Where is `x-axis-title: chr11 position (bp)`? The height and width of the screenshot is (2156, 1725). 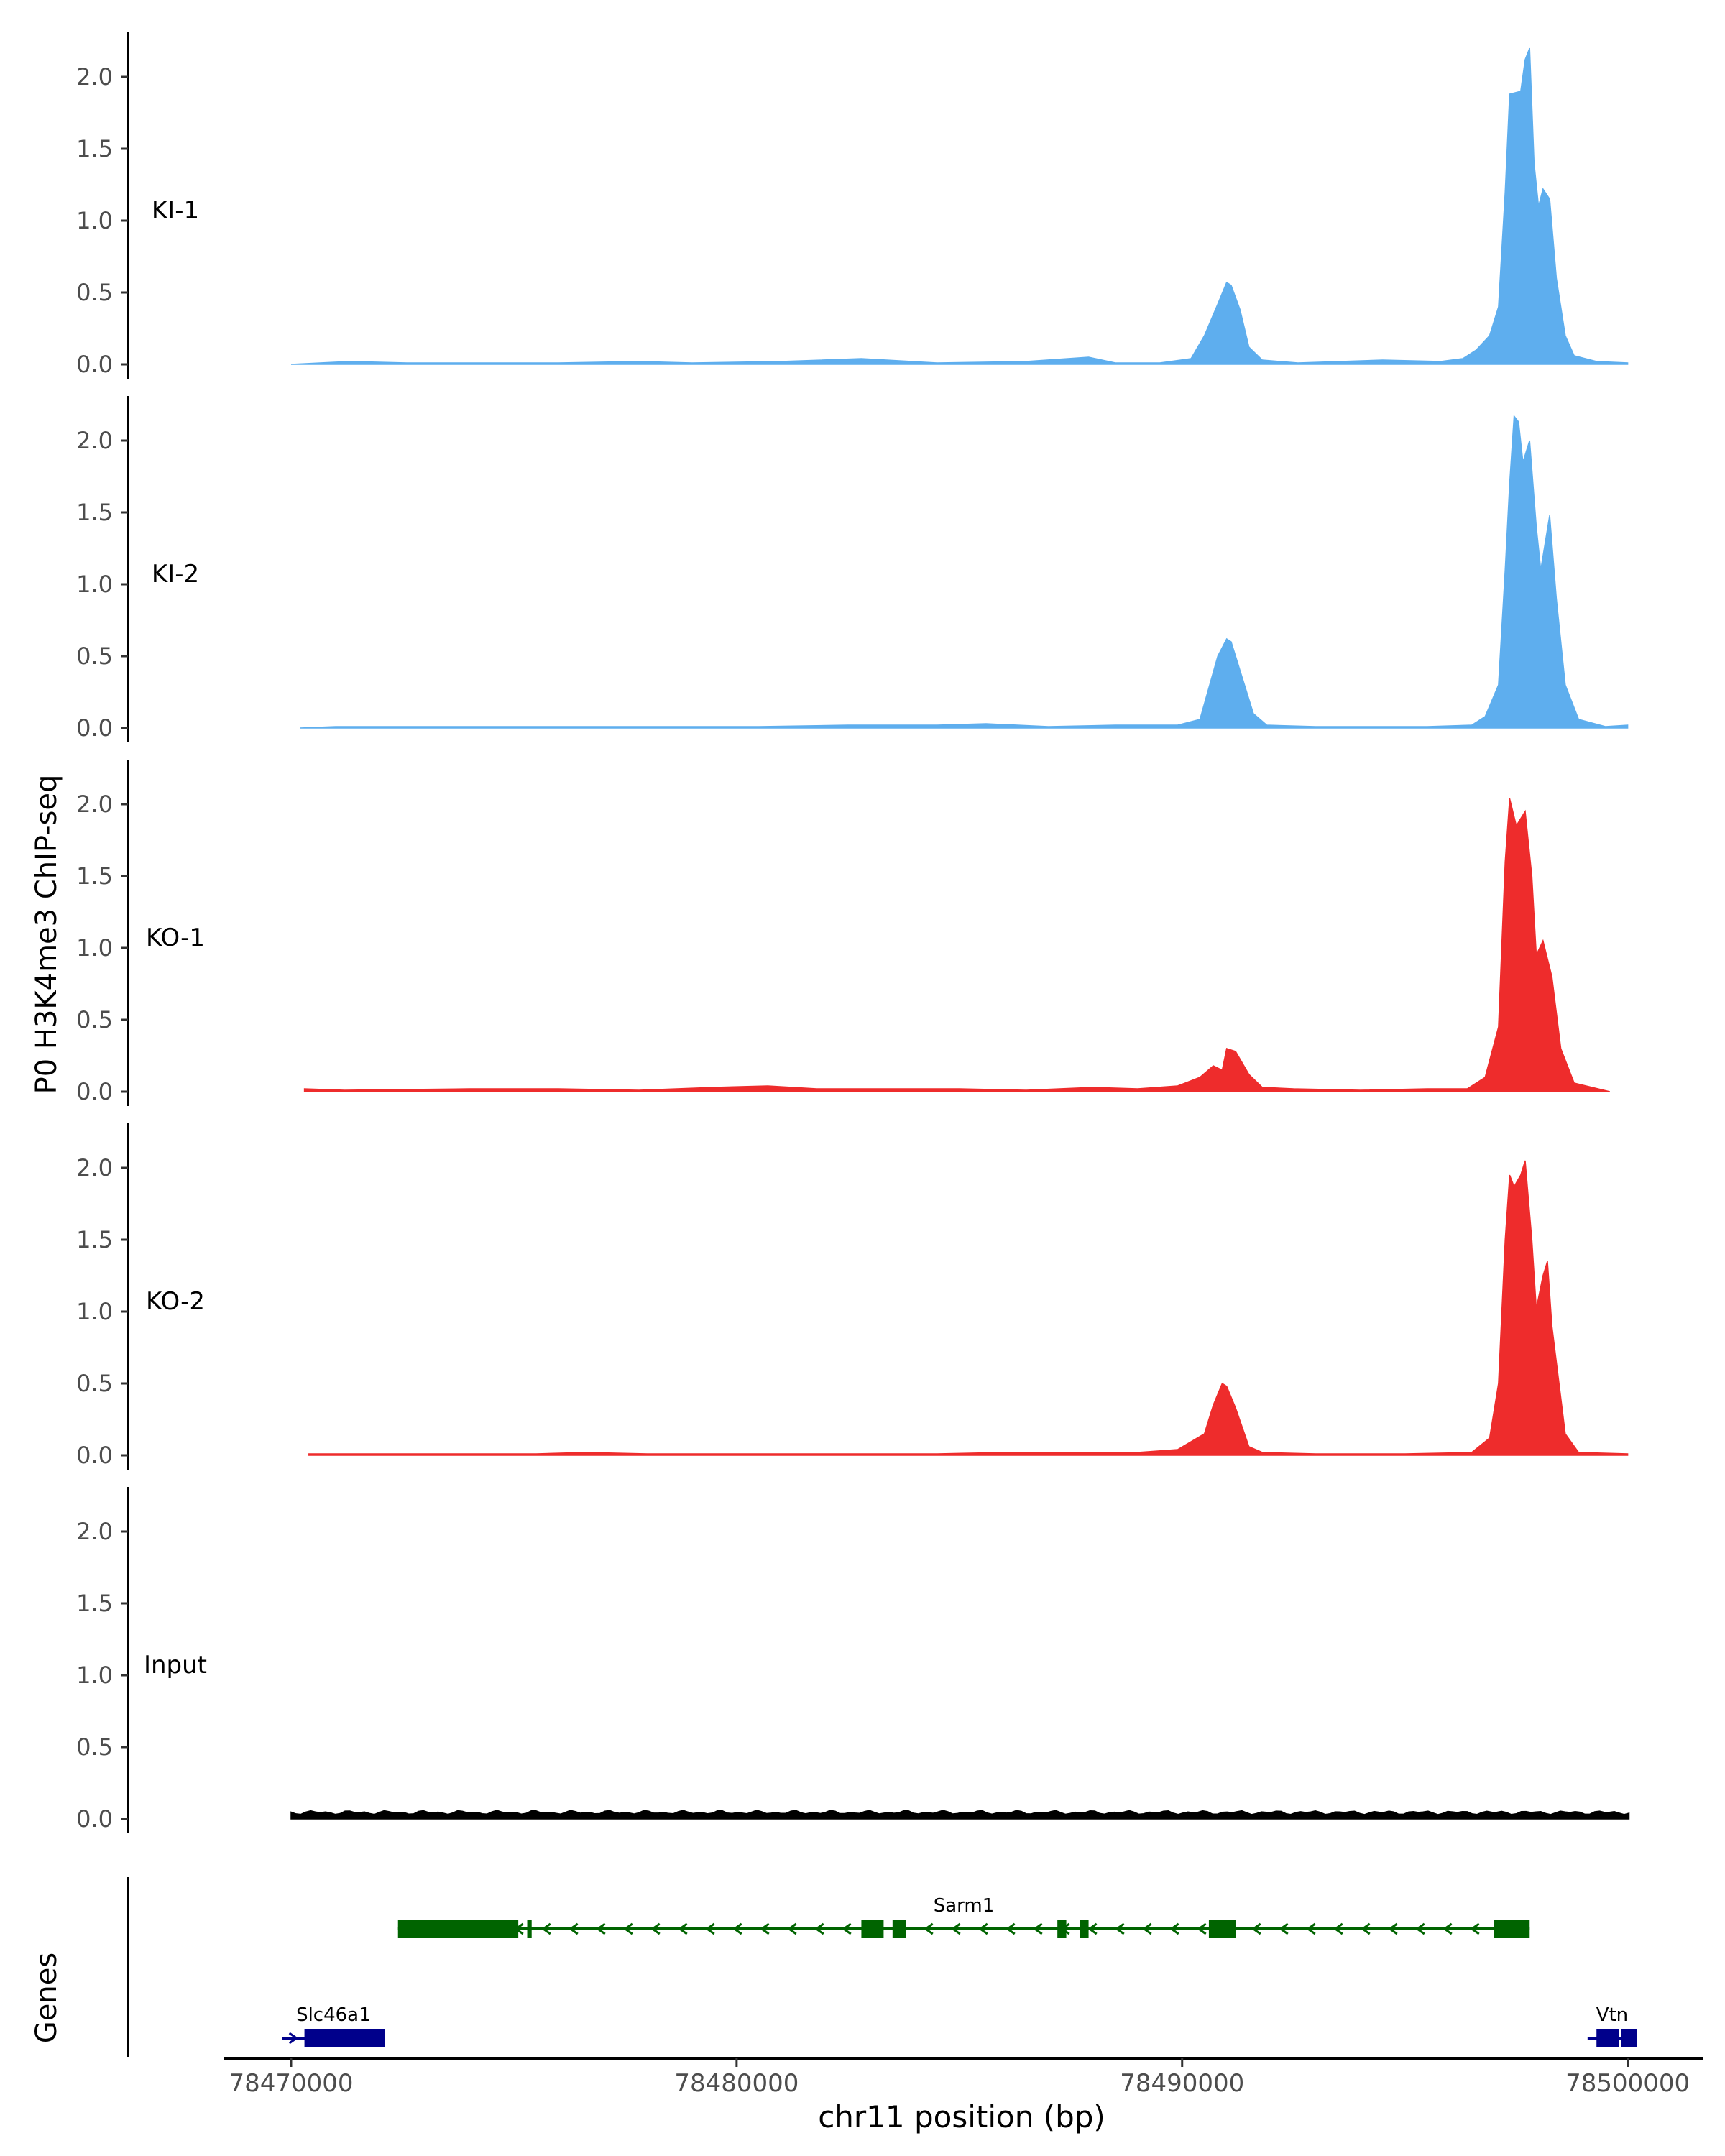 x-axis-title: chr11 position (bp) is located at coordinates (961, 2116).